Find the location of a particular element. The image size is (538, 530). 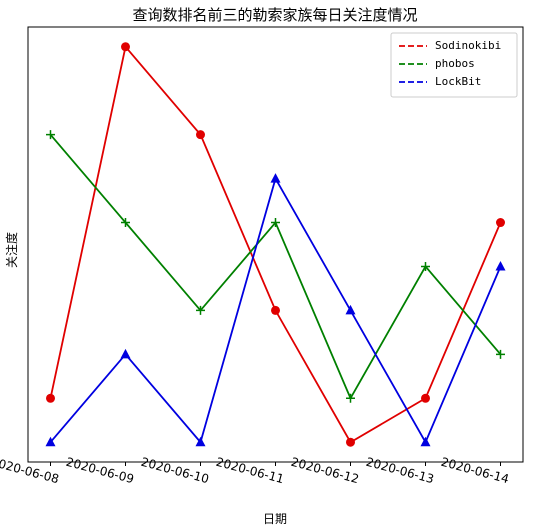

legend-box is located at coordinates (454, 65).